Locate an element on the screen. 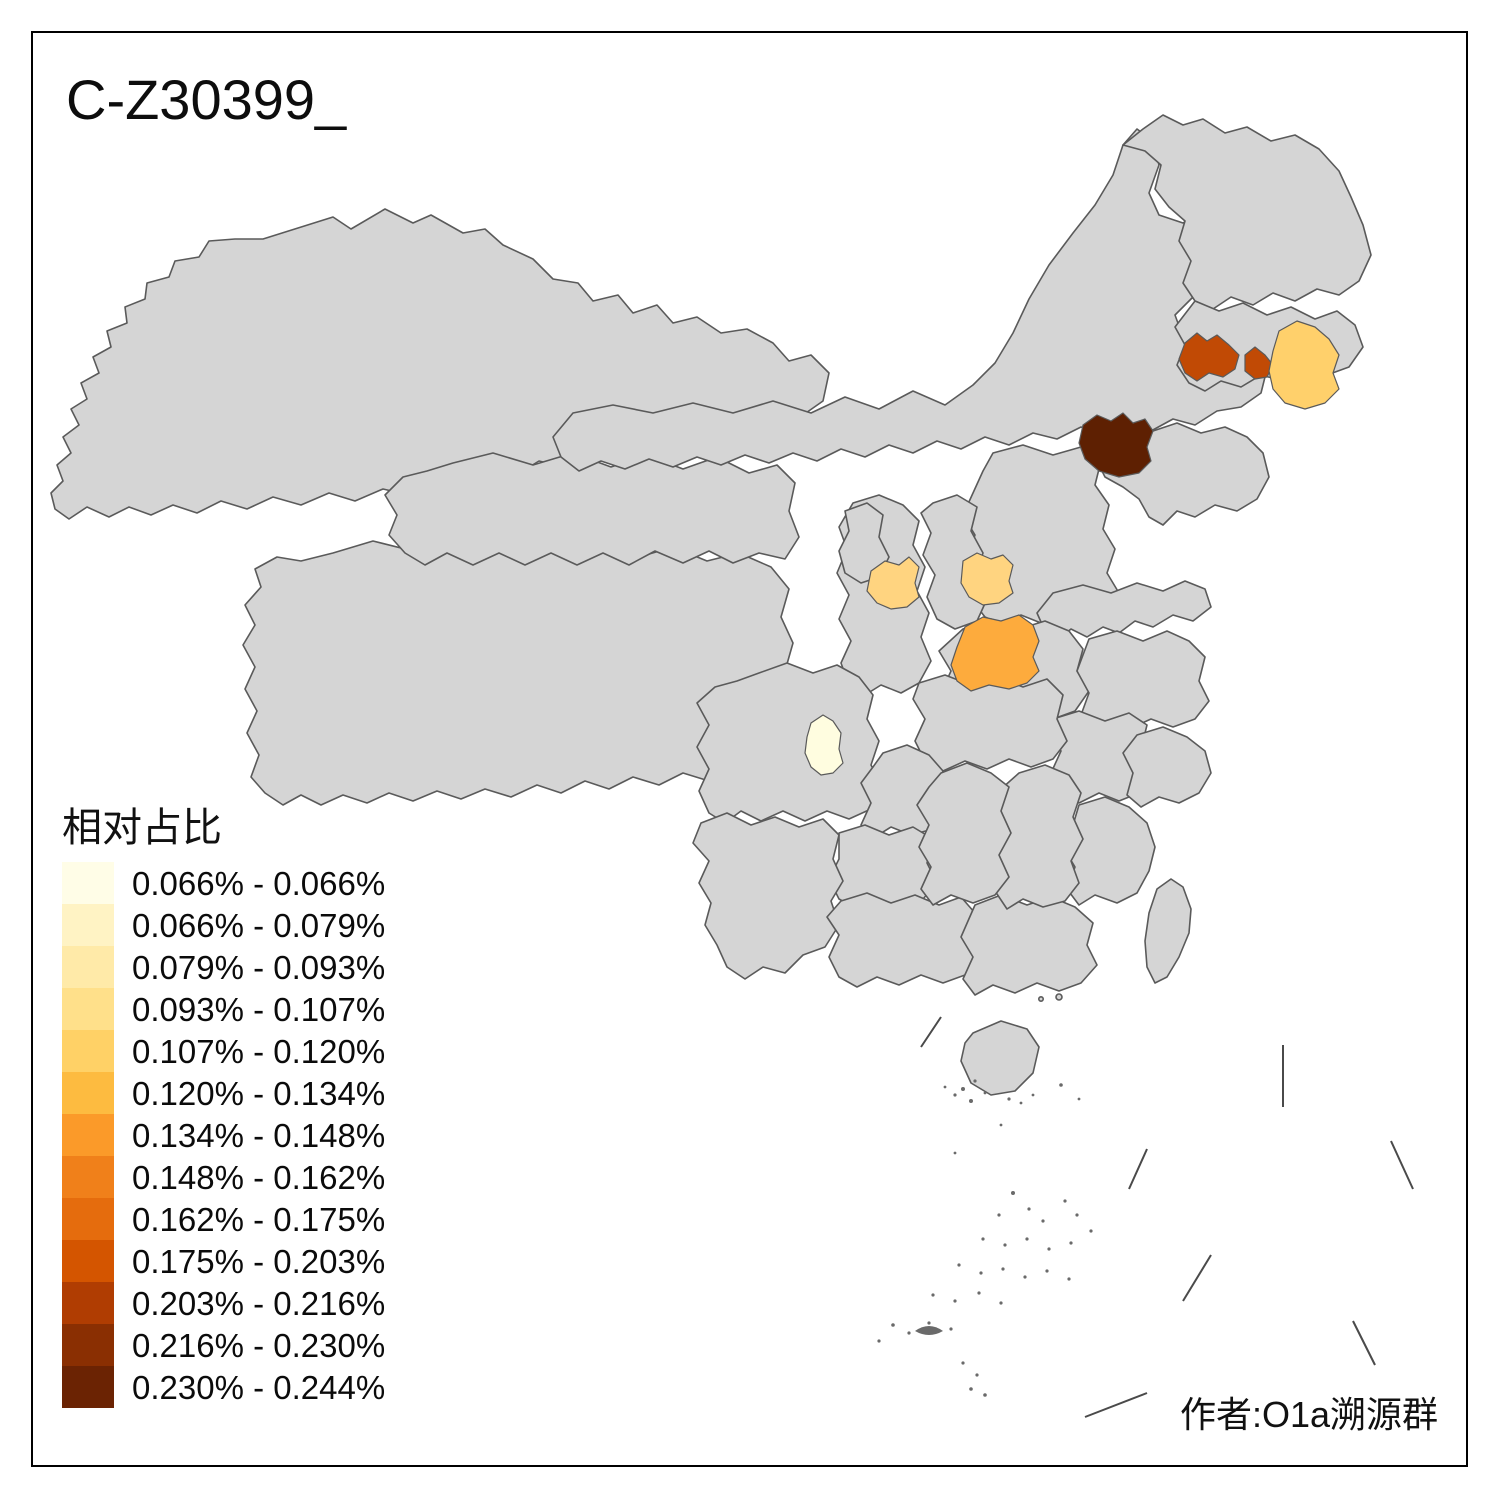 The width and height of the screenshot is (1500, 1500). legend-label: 0.134% - 0.148% is located at coordinates (259, 1135).